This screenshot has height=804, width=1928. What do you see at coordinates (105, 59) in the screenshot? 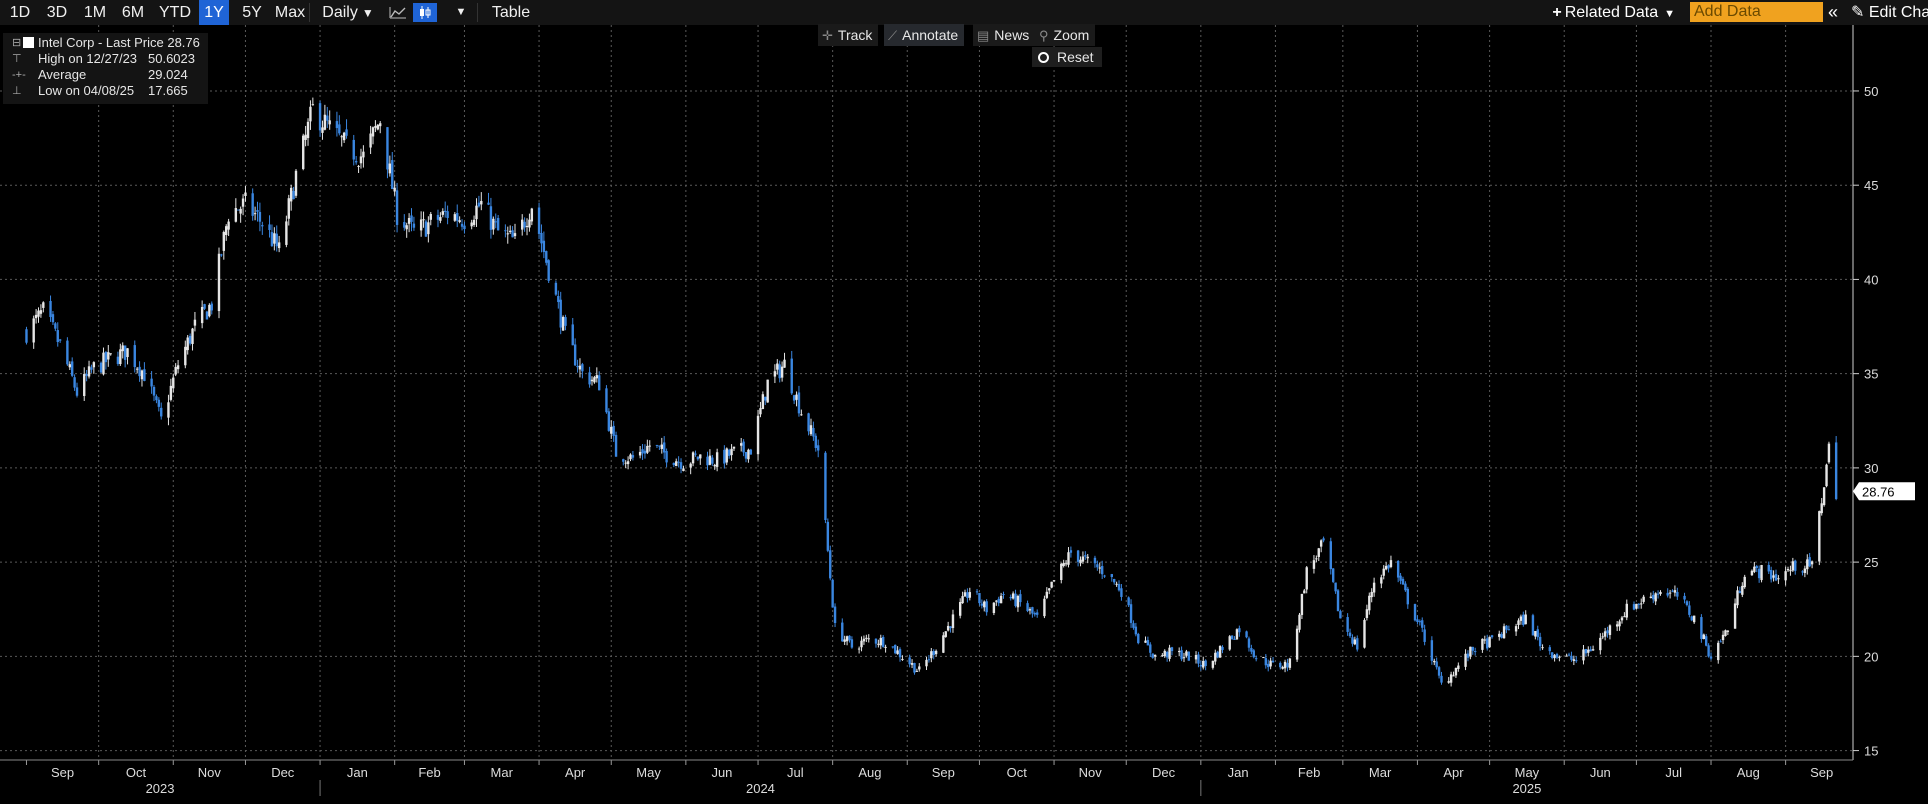
I see `legend-high-row: ⊤ High on 12/27/23 50.6023` at bounding box center [105, 59].